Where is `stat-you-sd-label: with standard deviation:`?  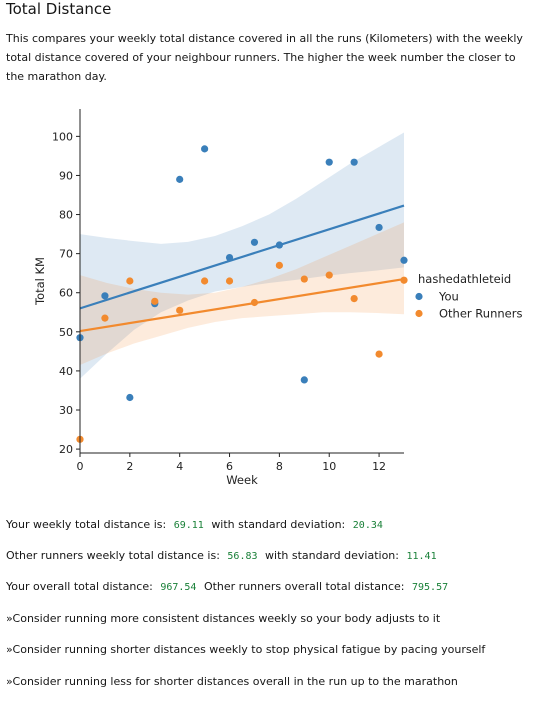 stat-you-sd-label: with standard deviation: is located at coordinates (278, 524).